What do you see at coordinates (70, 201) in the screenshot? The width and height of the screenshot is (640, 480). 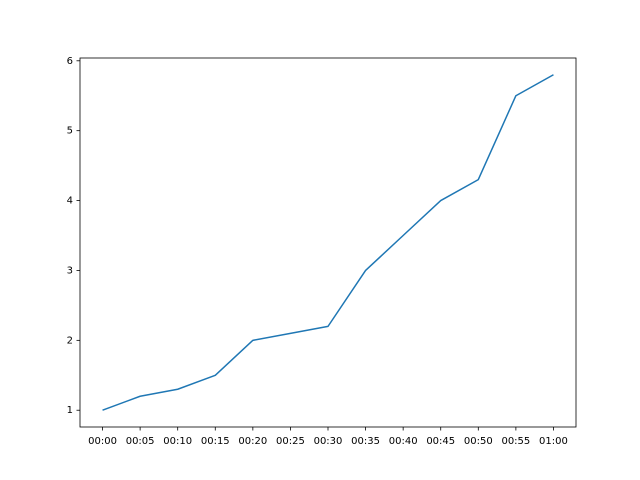 I see `y-tick-label: 4` at bounding box center [70, 201].